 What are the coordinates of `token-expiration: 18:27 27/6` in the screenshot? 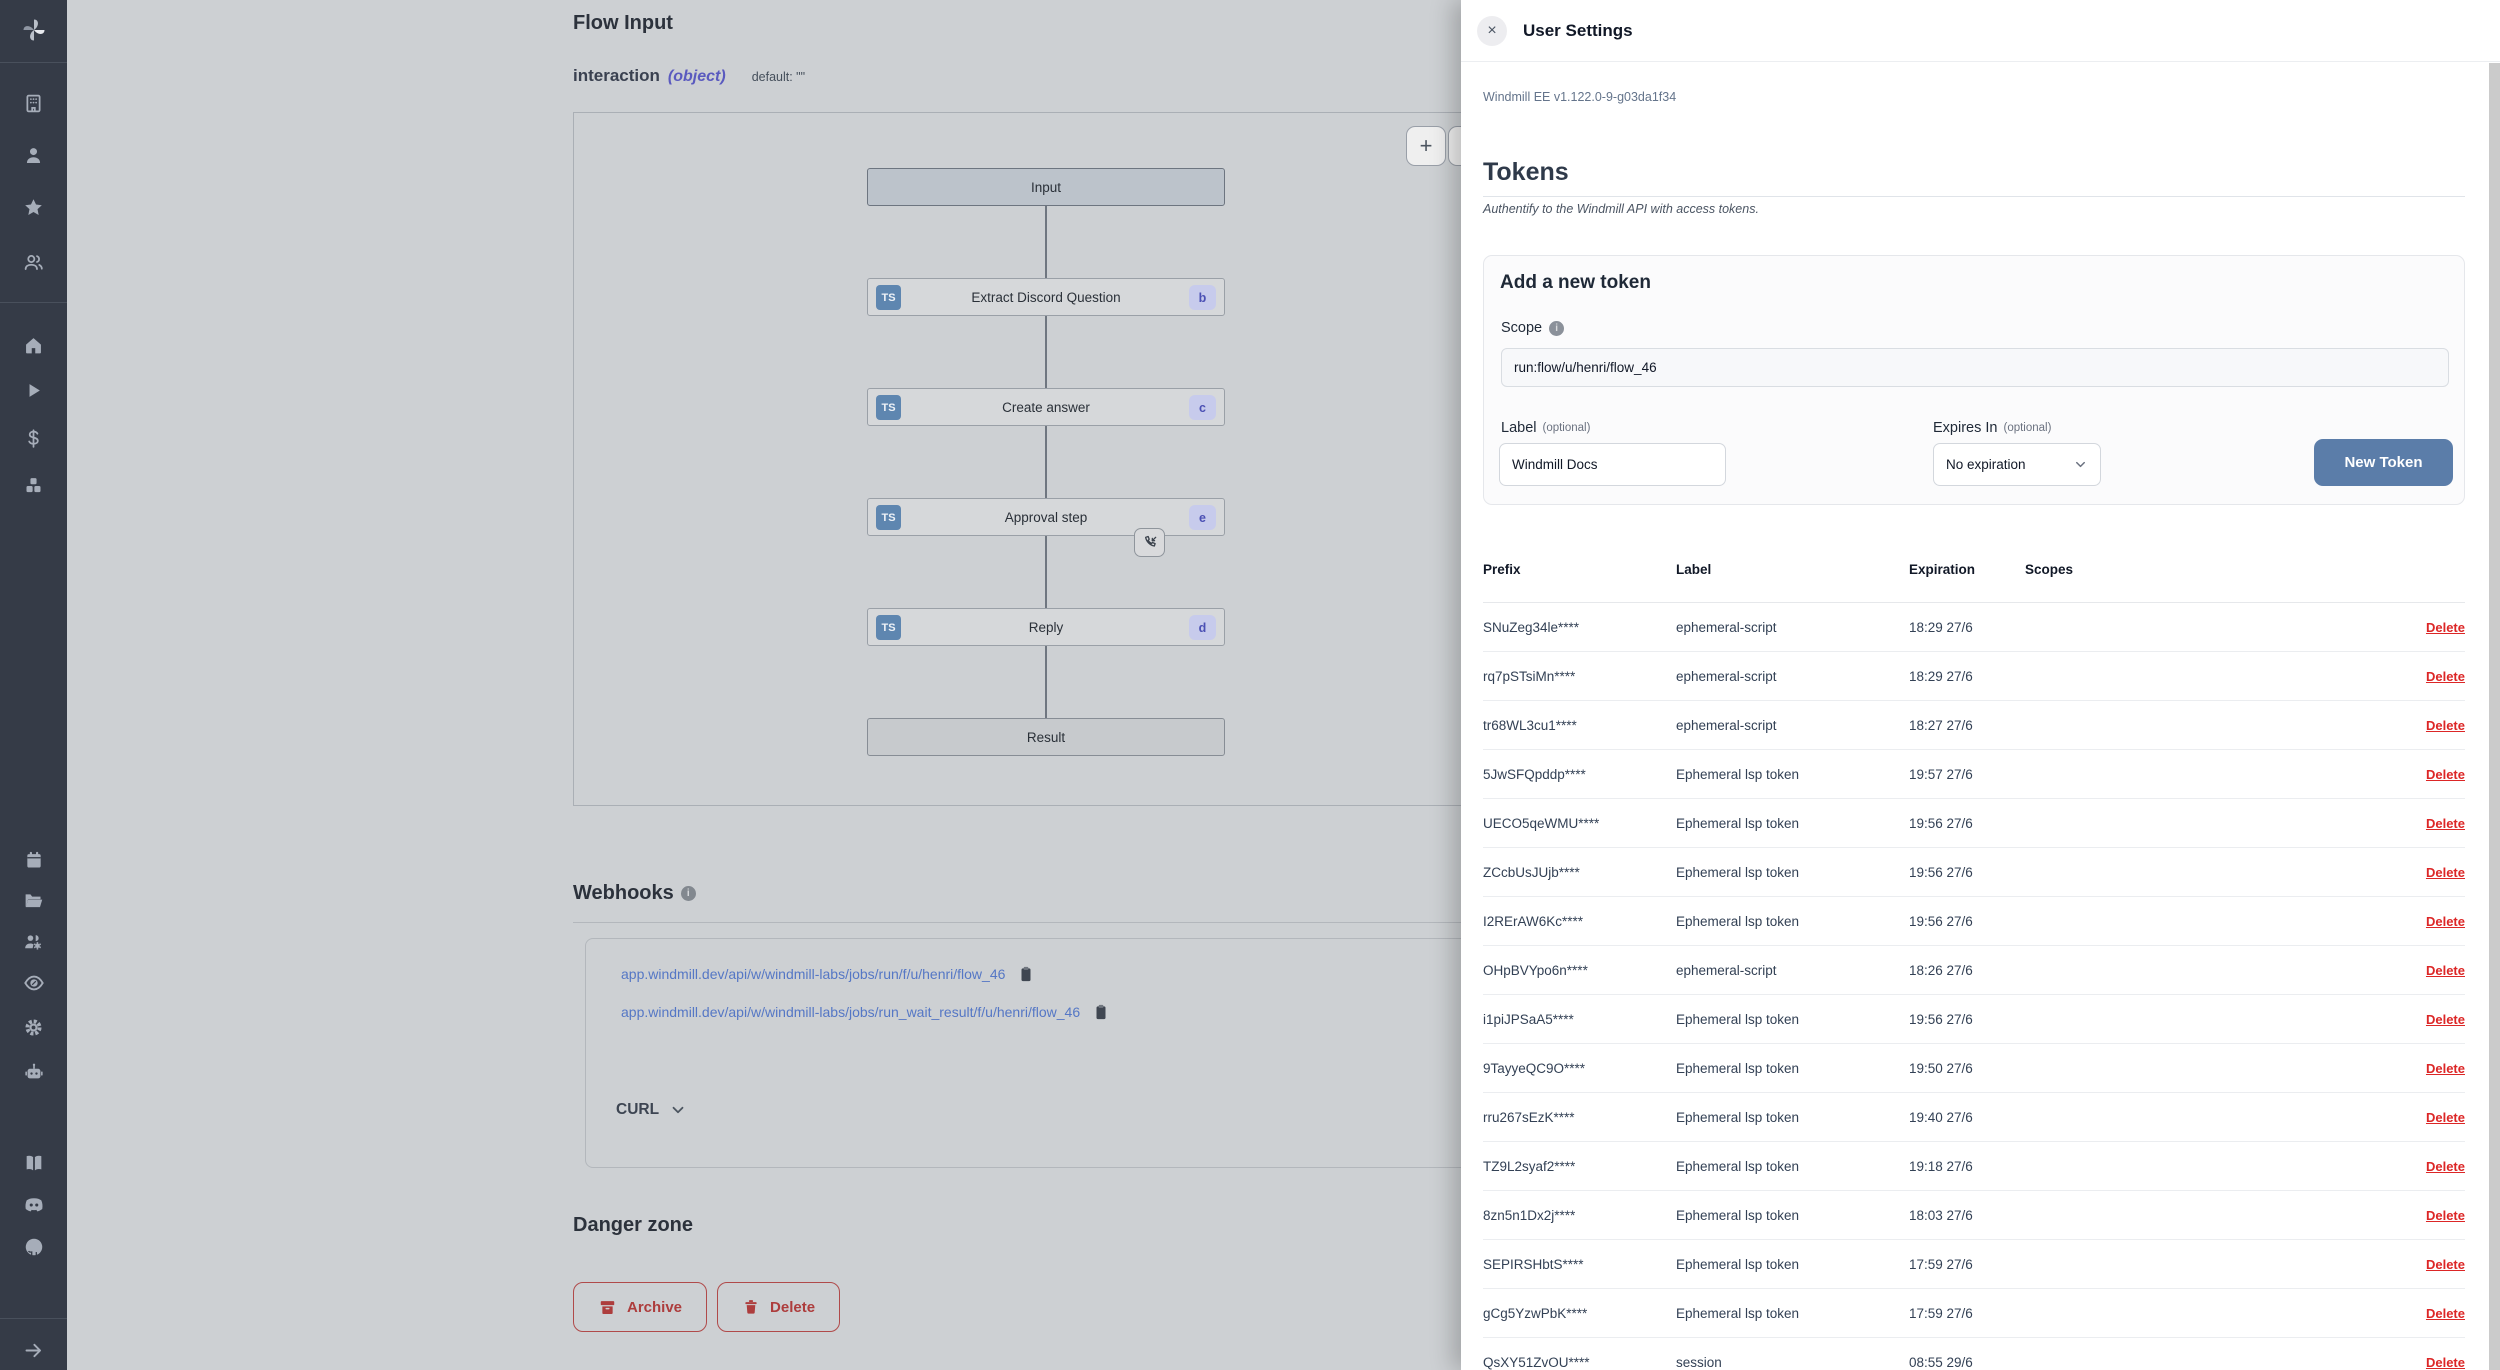 It's located at (1941, 725).